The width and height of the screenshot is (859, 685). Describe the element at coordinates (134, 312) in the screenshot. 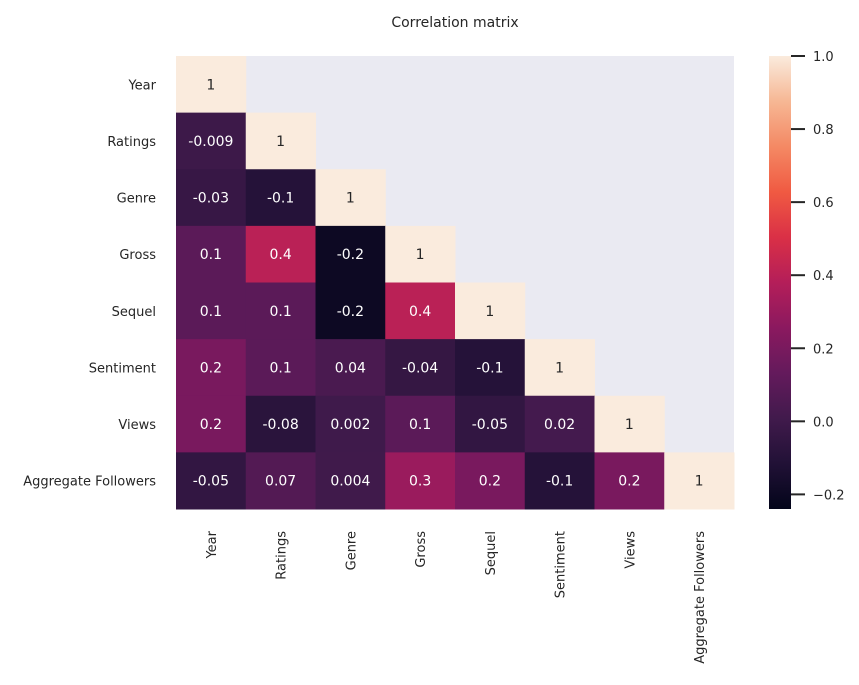

I see `y-tick-label: Sequel` at that location.